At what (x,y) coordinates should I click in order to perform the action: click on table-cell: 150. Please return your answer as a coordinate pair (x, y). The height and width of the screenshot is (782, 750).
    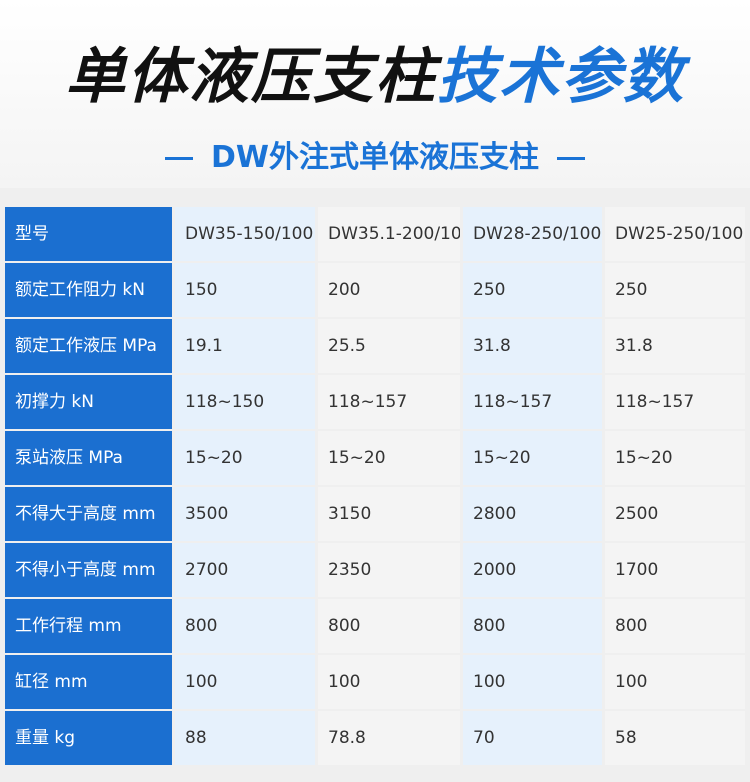
    Looking at the image, I should click on (245, 290).